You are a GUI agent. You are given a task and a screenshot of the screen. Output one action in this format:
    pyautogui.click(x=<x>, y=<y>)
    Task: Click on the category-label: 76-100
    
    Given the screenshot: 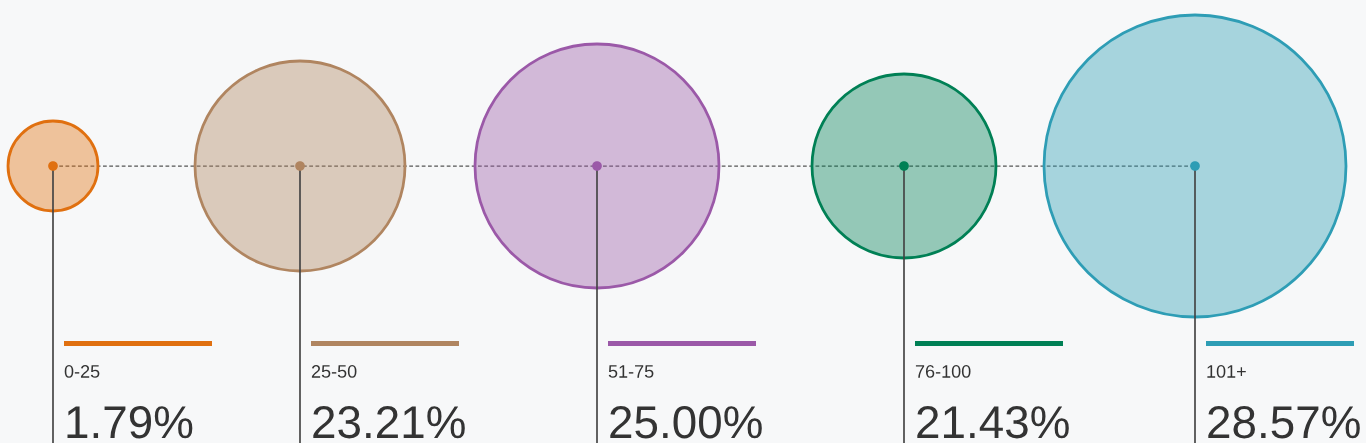 What is the action you would take?
    pyautogui.click(x=943, y=371)
    